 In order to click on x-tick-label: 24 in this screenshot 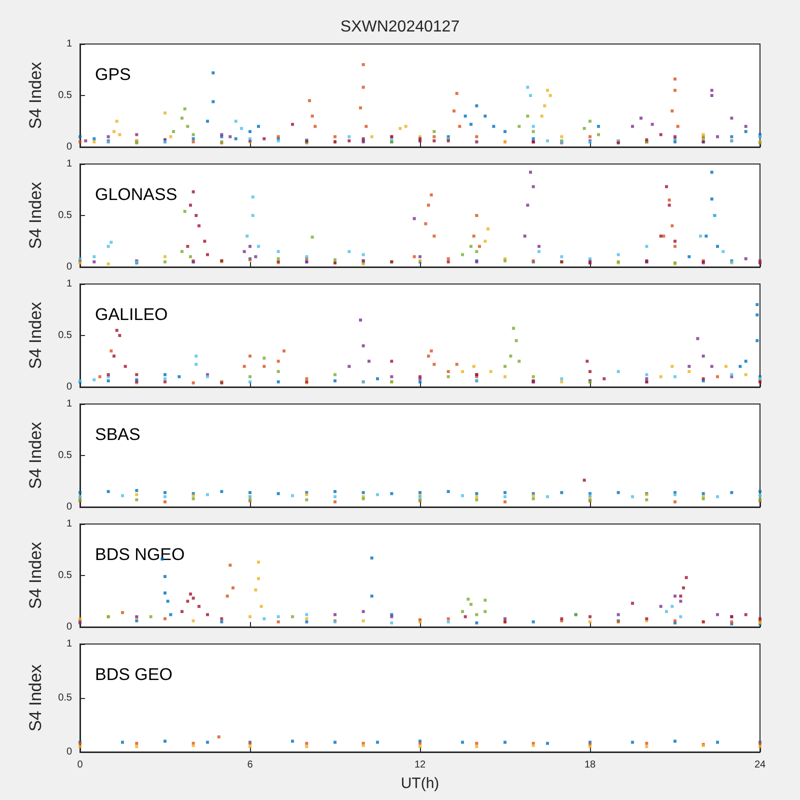, I will do `click(760, 765)`.